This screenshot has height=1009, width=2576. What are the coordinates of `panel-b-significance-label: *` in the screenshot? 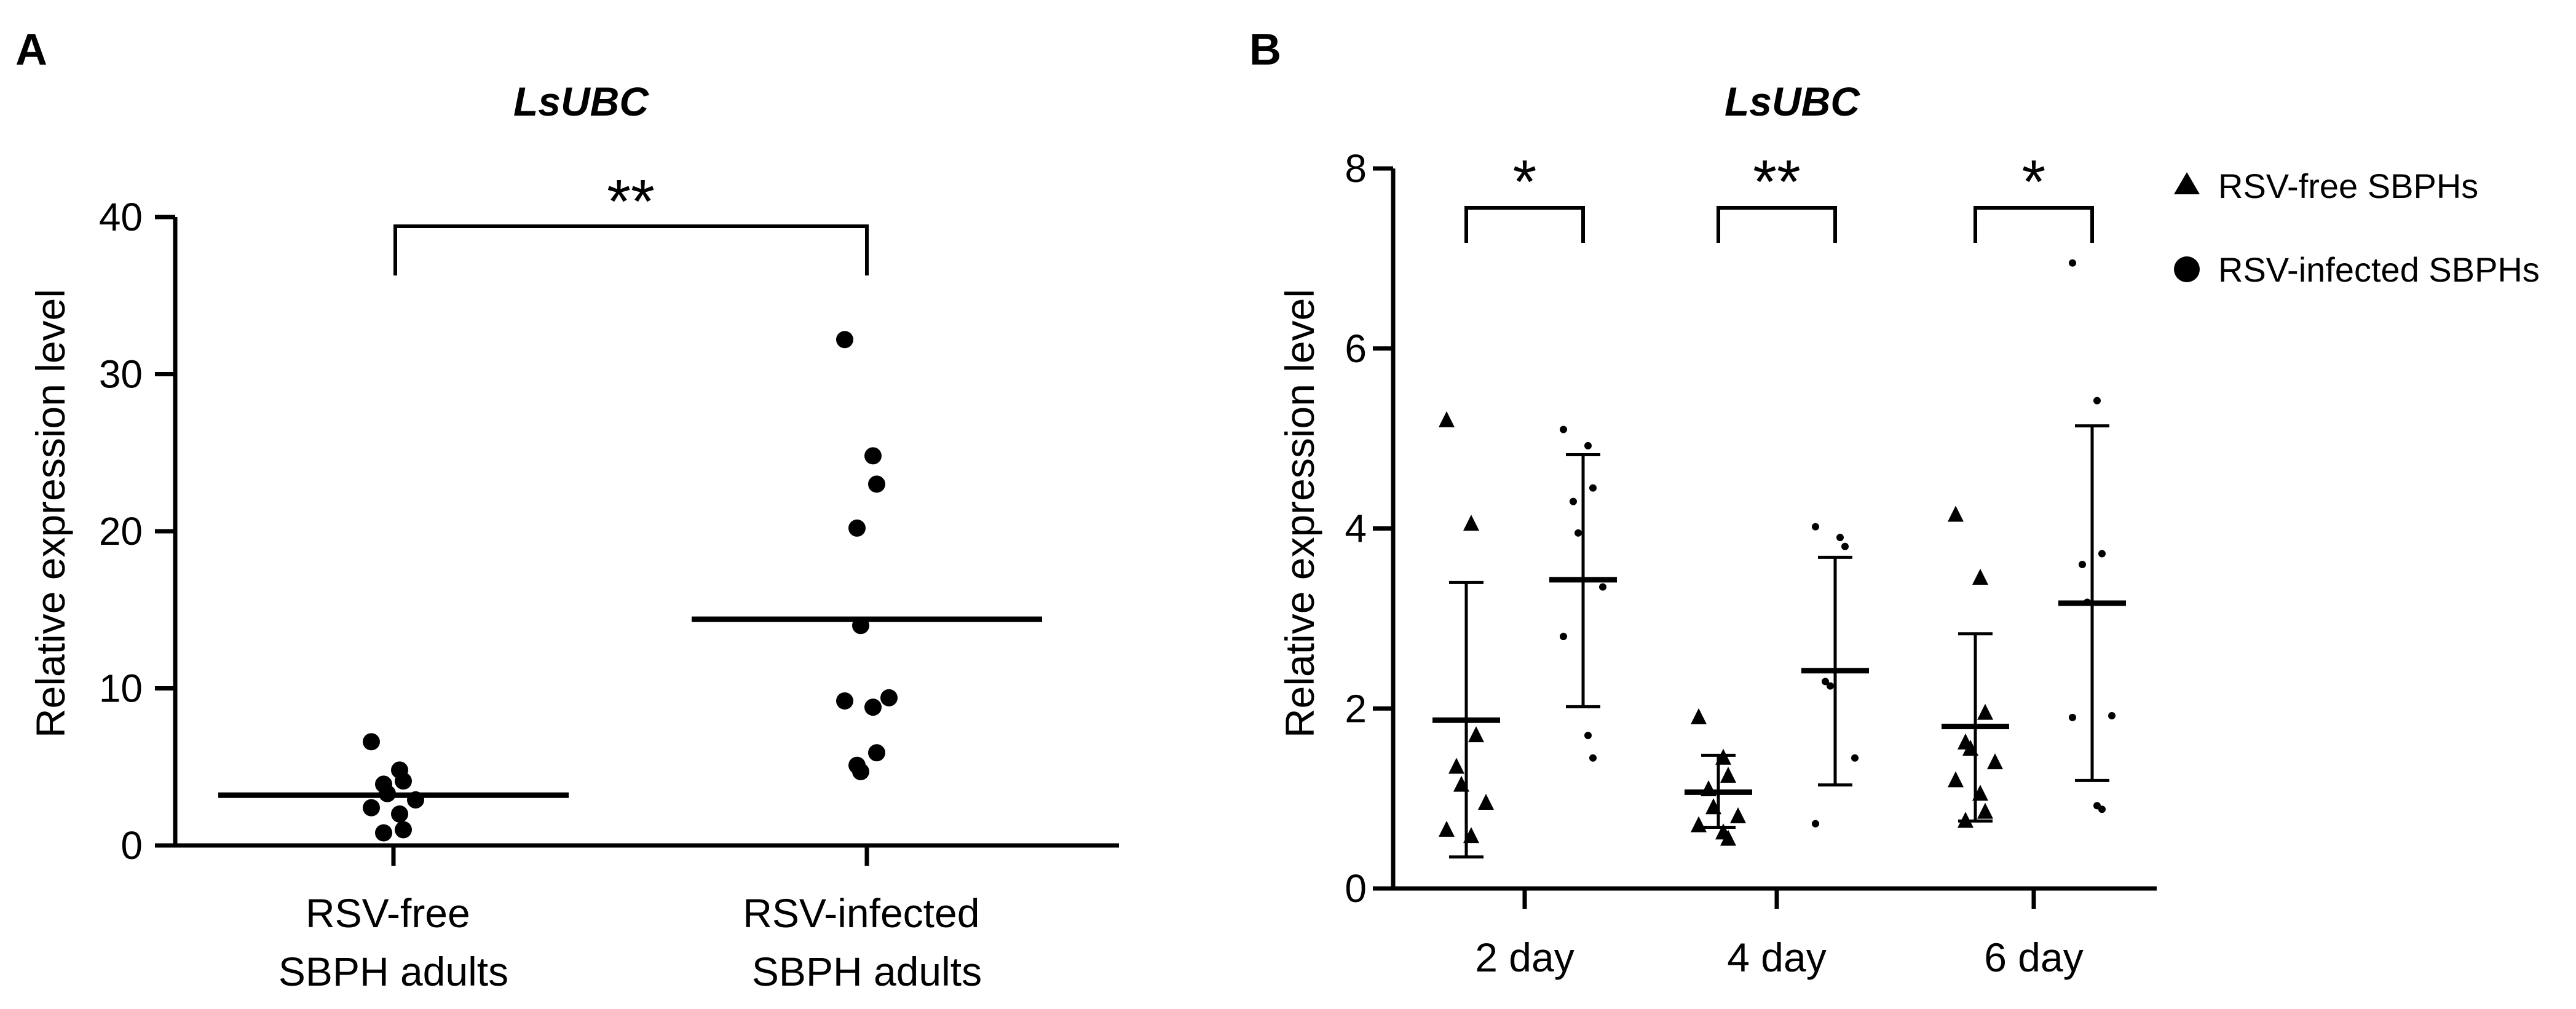 It's located at (2034, 182).